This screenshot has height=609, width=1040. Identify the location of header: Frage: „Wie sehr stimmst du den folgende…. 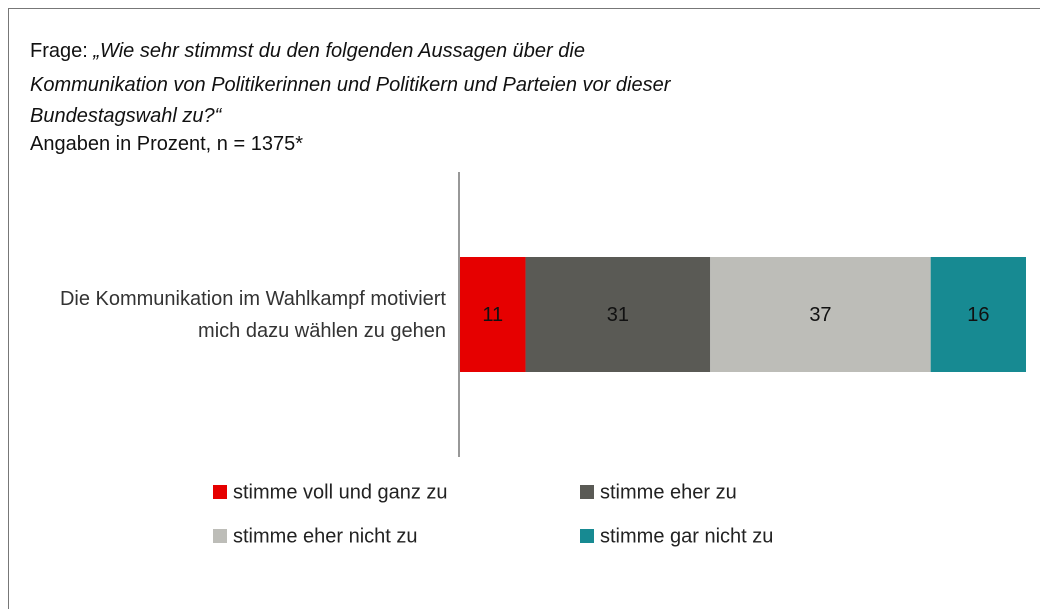
(350, 96).